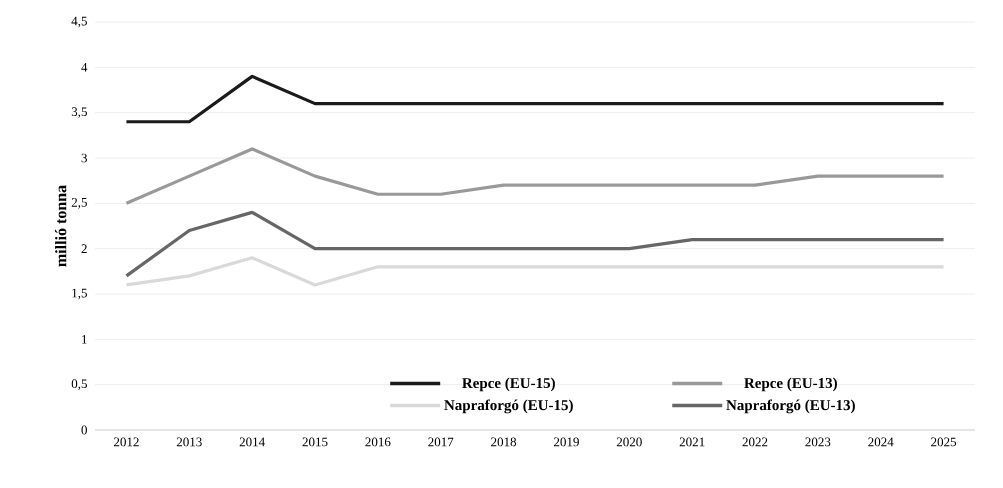 Image resolution: width=1003 pixels, height=488 pixels. I want to click on y-tick-label: 3,5, so click(79, 112).